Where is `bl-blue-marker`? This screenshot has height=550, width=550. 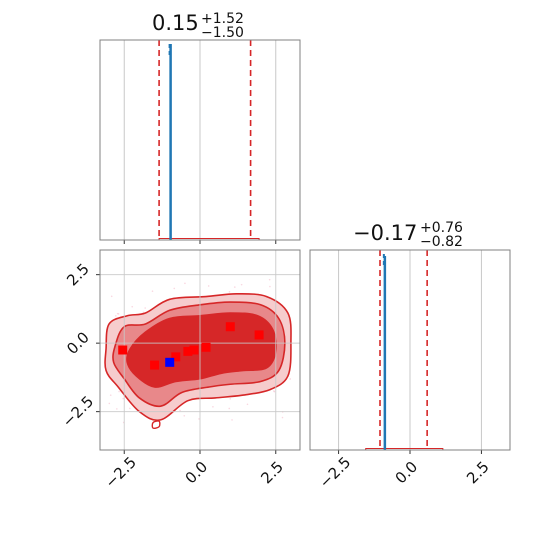 bl-blue-marker is located at coordinates (170, 362).